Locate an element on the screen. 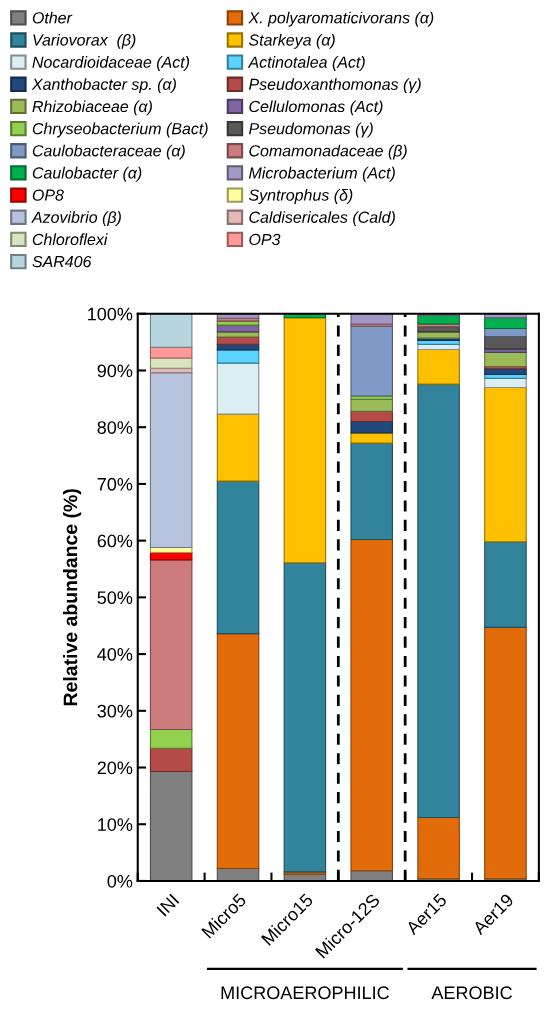  text: MICROAEROPHILIC is located at coordinates (305, 993).